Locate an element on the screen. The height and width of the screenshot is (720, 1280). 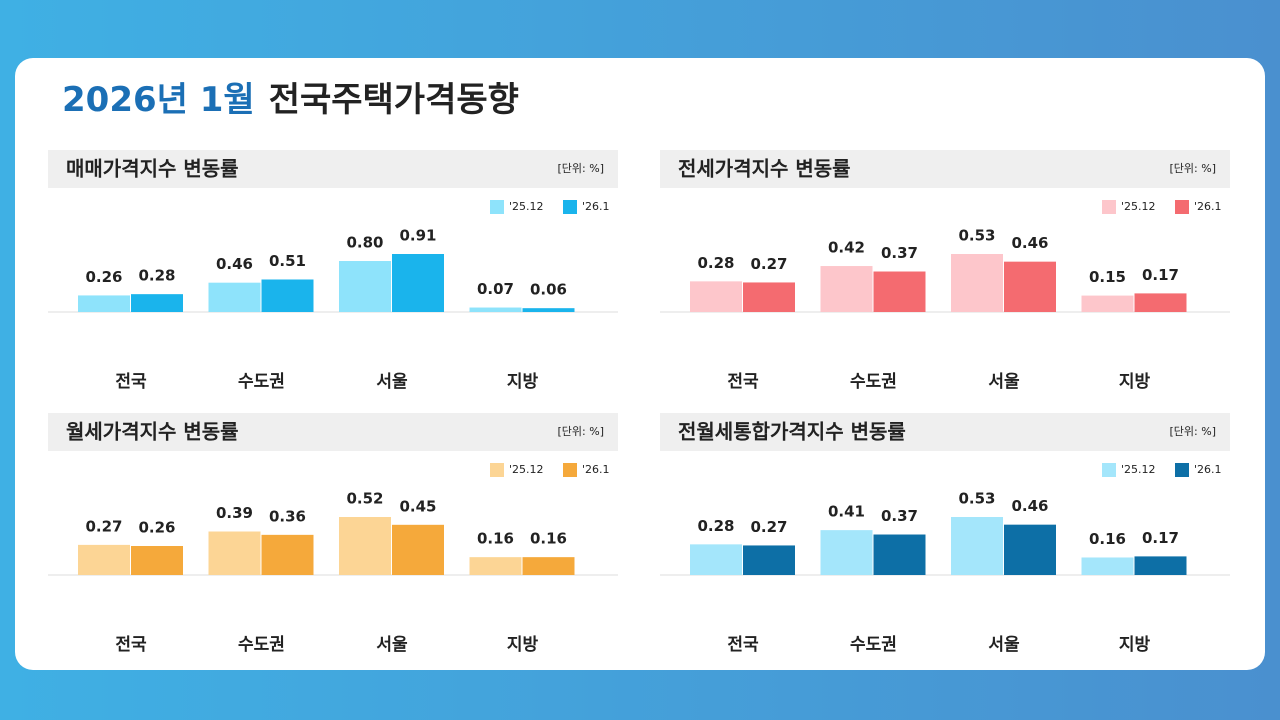
value-label: 0.36 is located at coordinates (287, 516).